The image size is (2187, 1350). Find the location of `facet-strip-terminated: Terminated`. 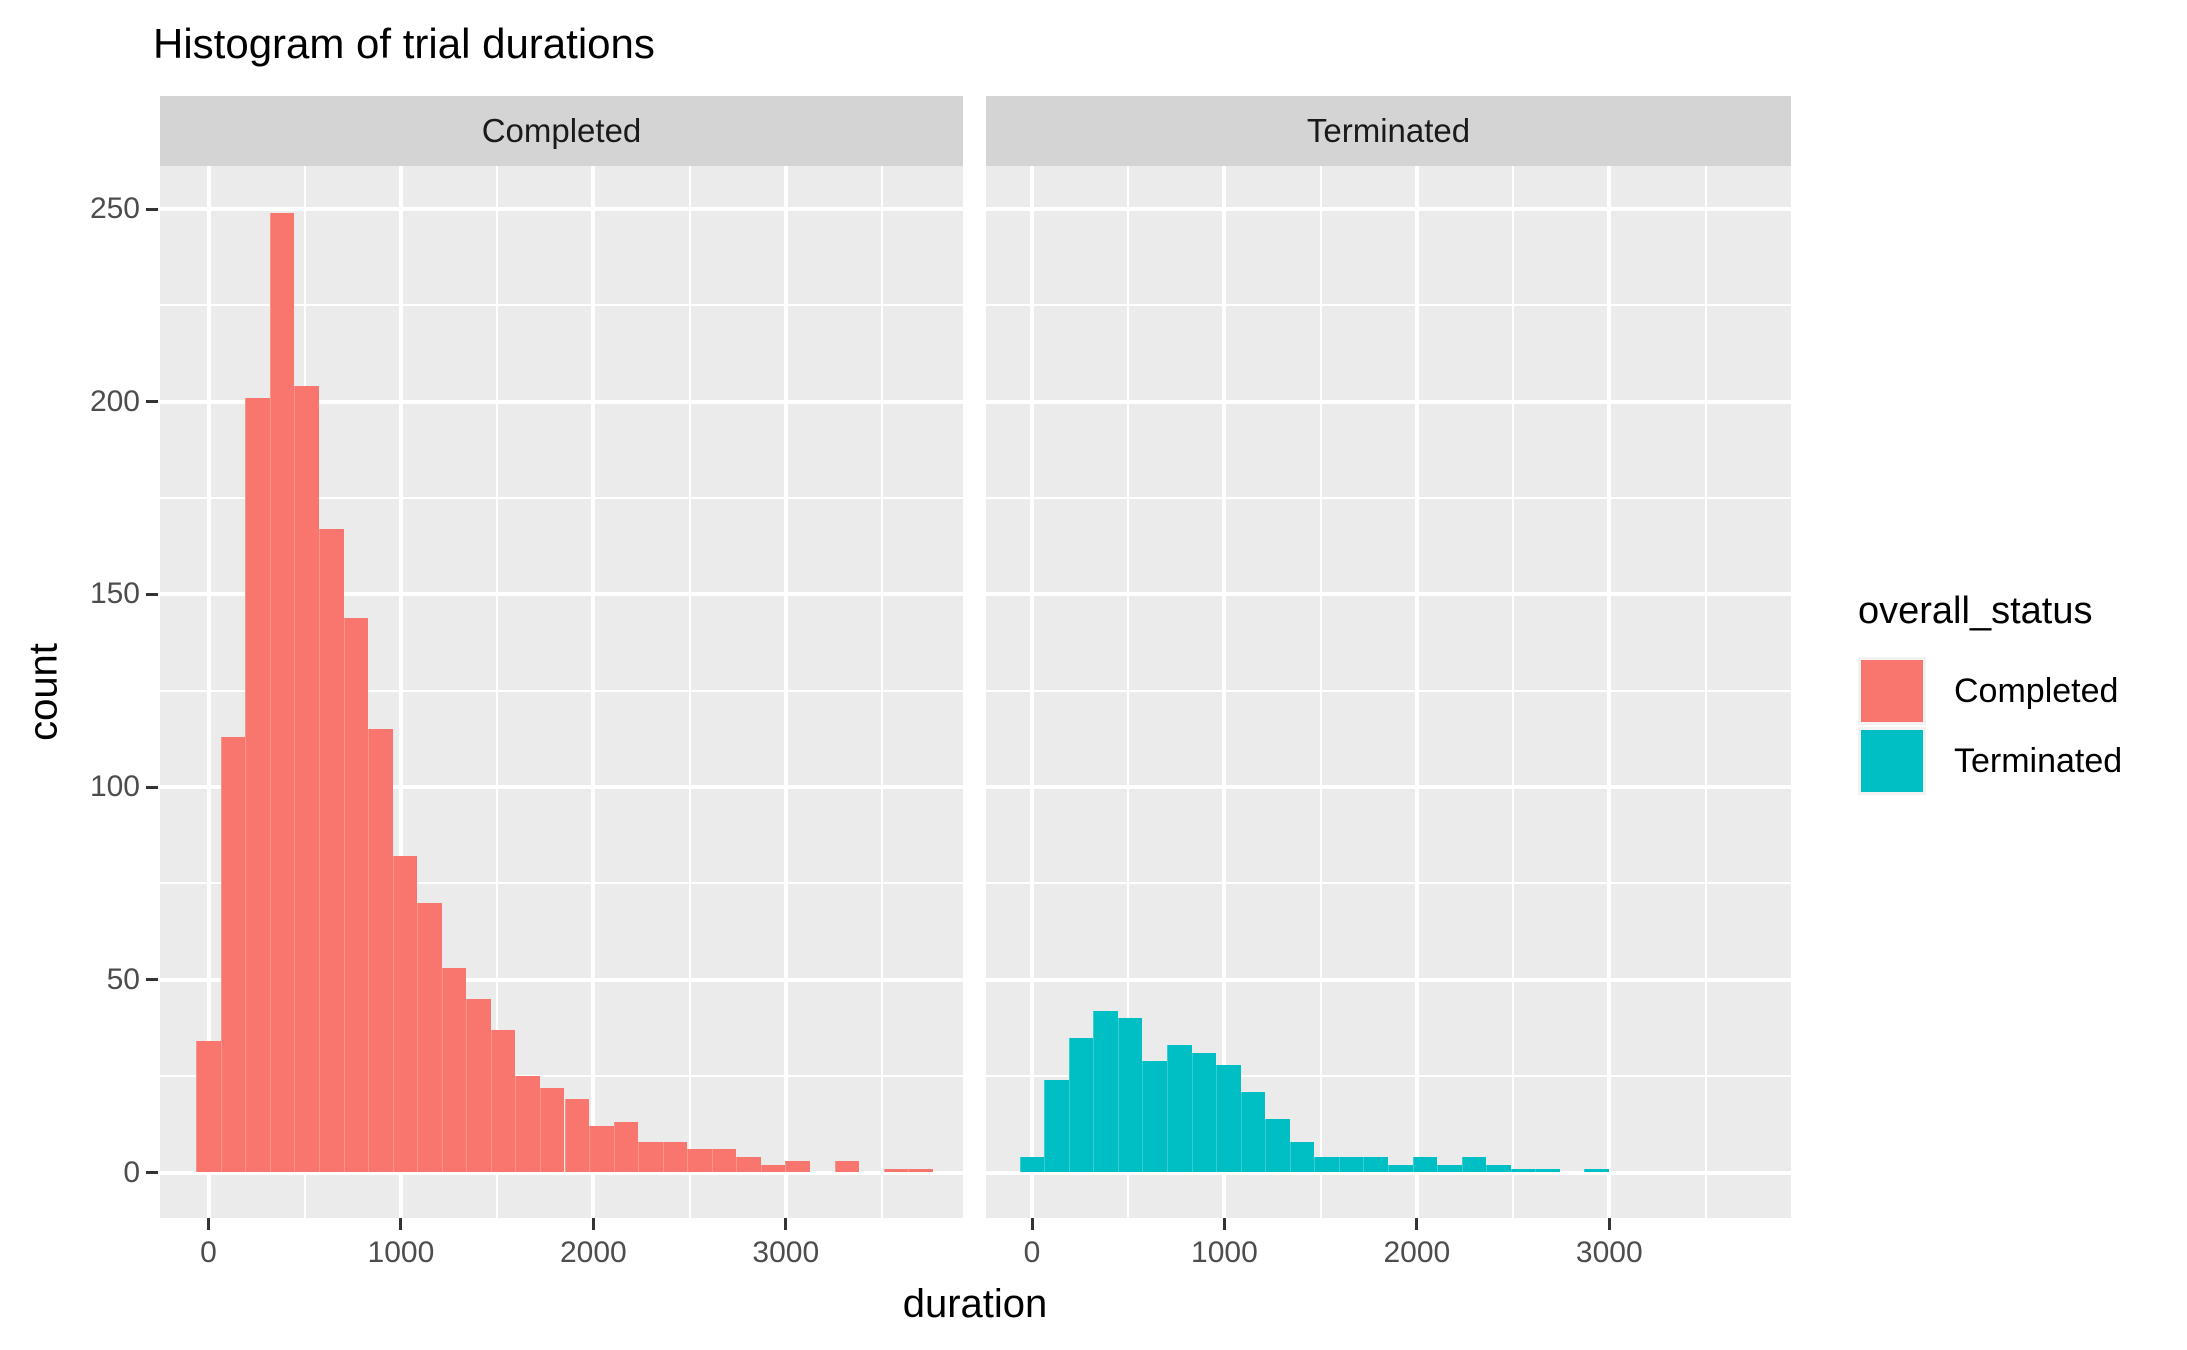

facet-strip-terminated: Terminated is located at coordinates (1388, 131).